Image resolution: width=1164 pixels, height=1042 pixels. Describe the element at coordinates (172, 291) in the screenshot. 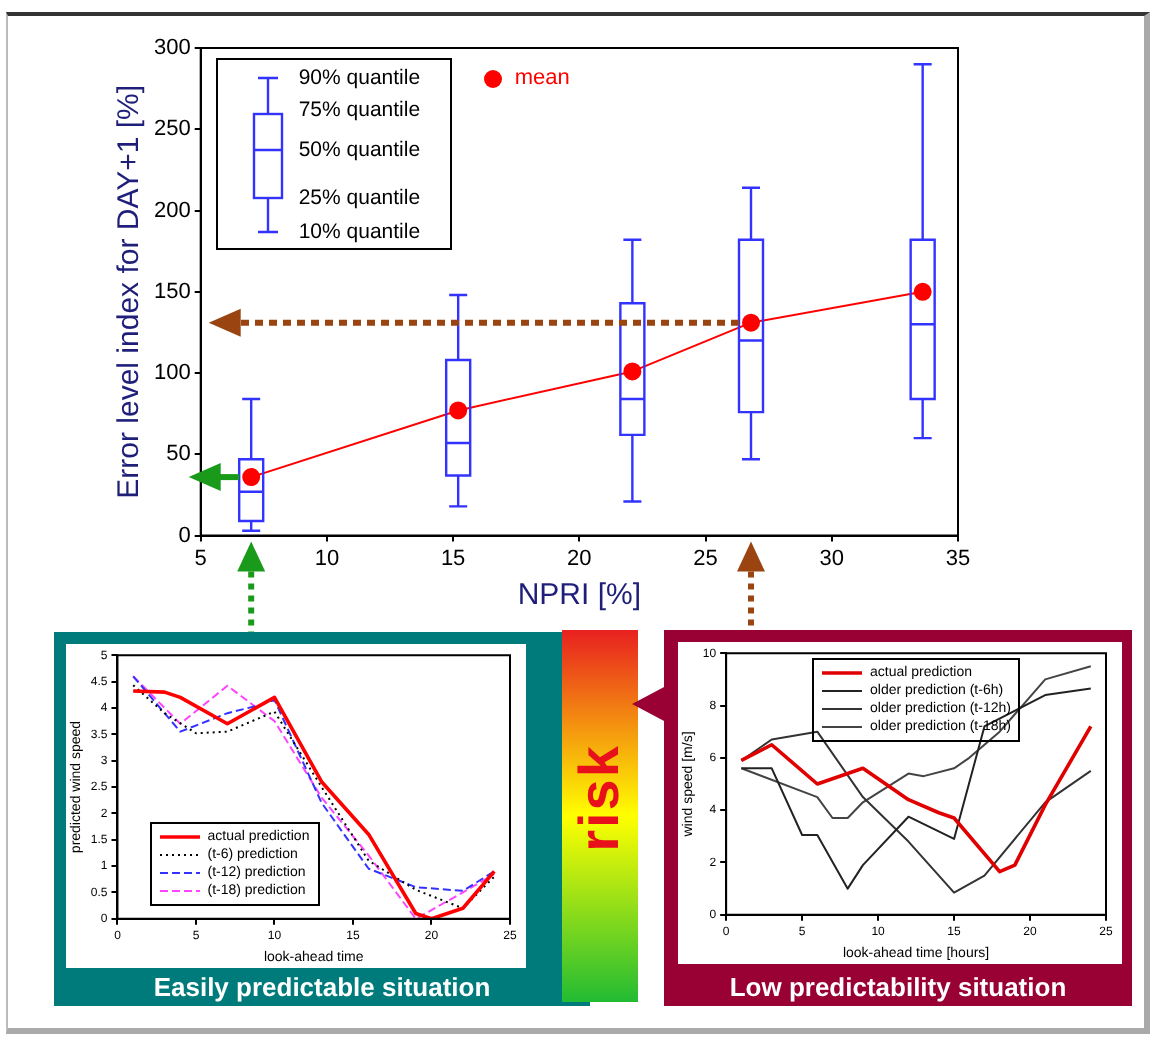

I see `y-tick-label: 150` at that location.